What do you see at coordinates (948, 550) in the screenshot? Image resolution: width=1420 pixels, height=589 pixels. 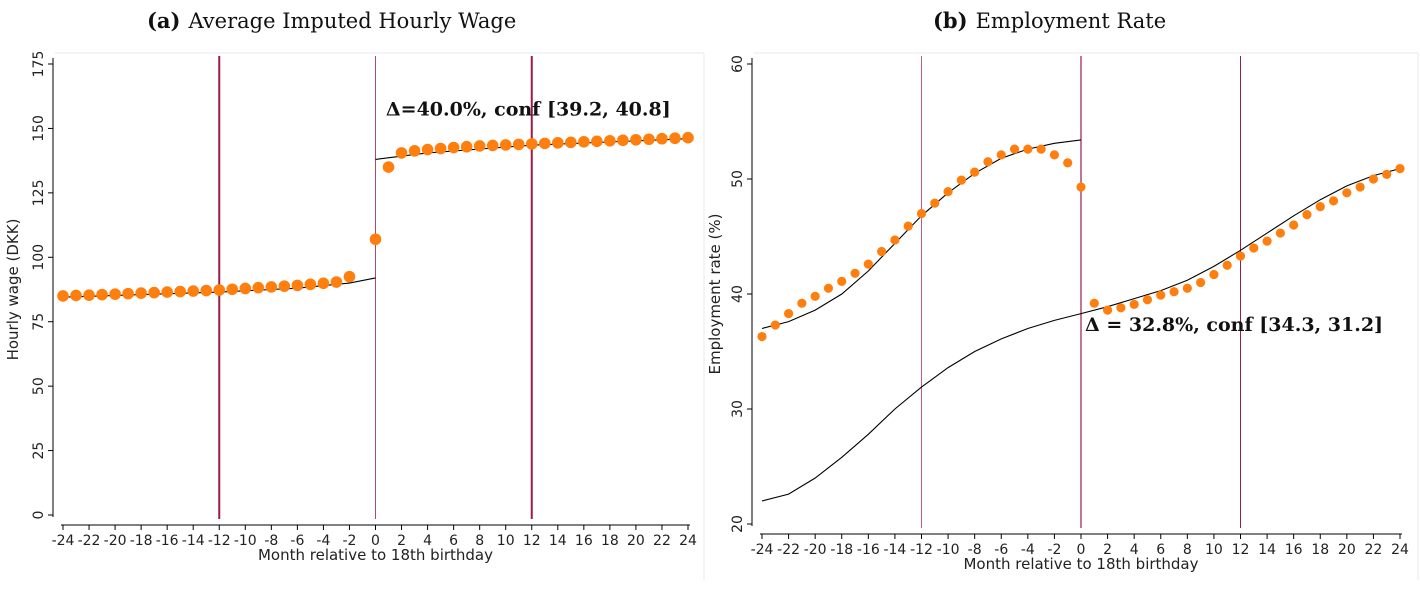 I see `x-tick-label: -10` at bounding box center [948, 550].